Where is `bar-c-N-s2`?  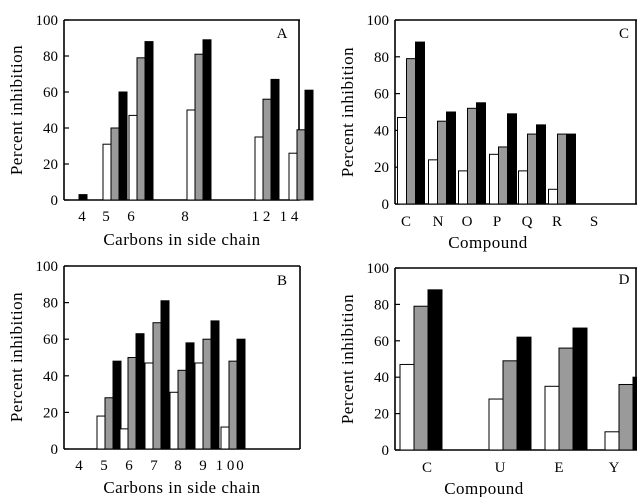 bar-c-N-s2 is located at coordinates (442, 162).